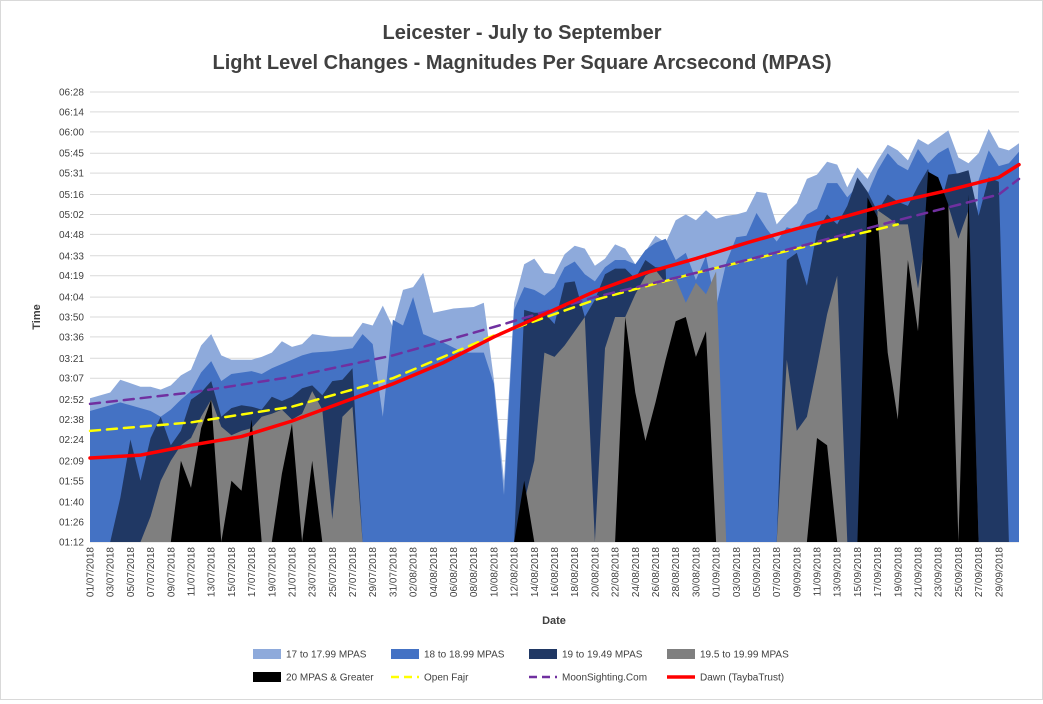 This screenshot has width=1043, height=704. Describe the element at coordinates (939, 572) in the screenshot. I see `x-tick-label: 23/09/2018` at that location.